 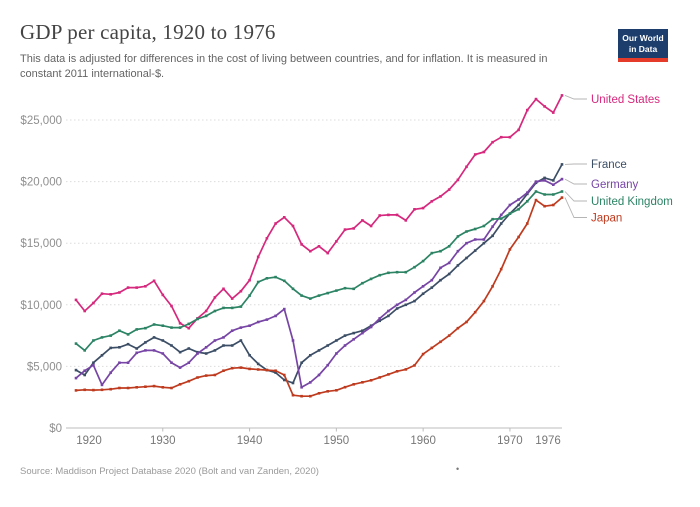 I want to click on legend-label-germany: Germany, so click(x=615, y=185).